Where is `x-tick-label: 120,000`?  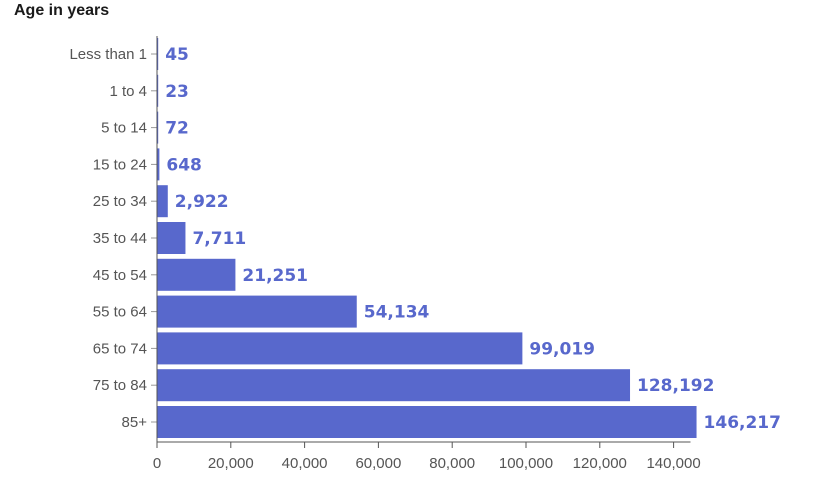 x-tick-label: 120,000 is located at coordinates (600, 463).